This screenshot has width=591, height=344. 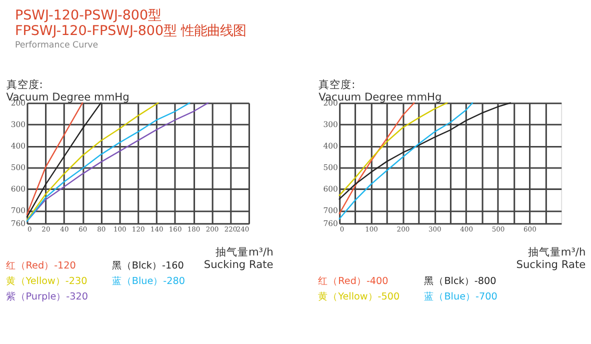 I want to click on chart-title: PSWJ-120-PSWJ-800型 FPSWJ-120-FPSWJ-800型 性能曲线图, so click(x=130, y=23).